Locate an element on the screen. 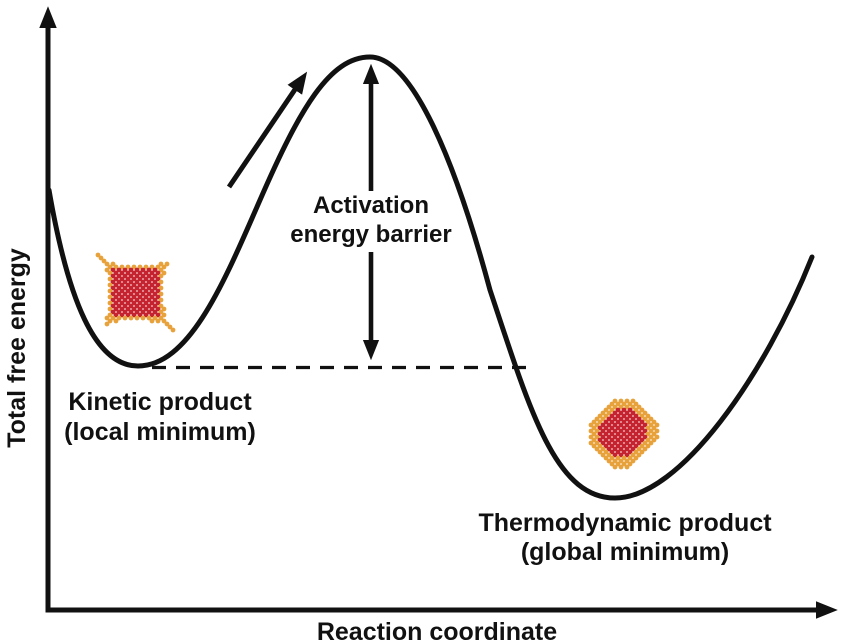 The height and width of the screenshot is (642, 850). kinetic-product-label-line1: Kinetic product is located at coordinates (160, 402).